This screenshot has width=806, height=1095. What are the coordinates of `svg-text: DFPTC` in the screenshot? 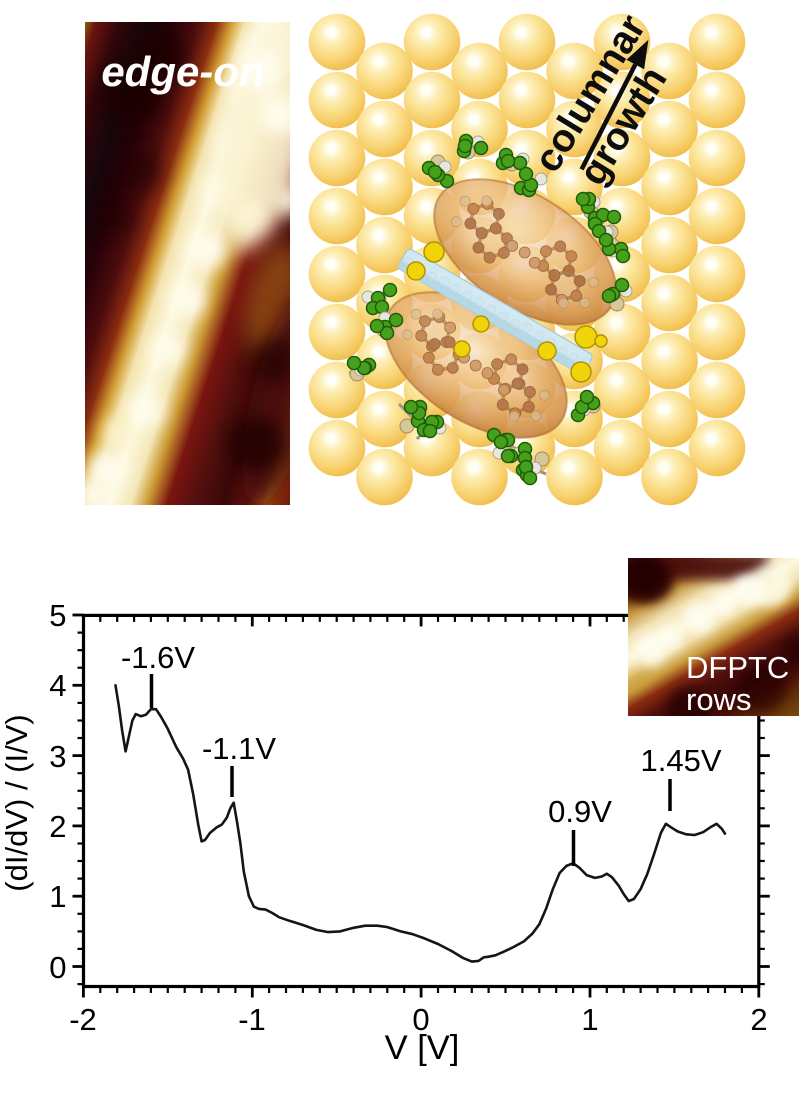 It's located at (737, 667).